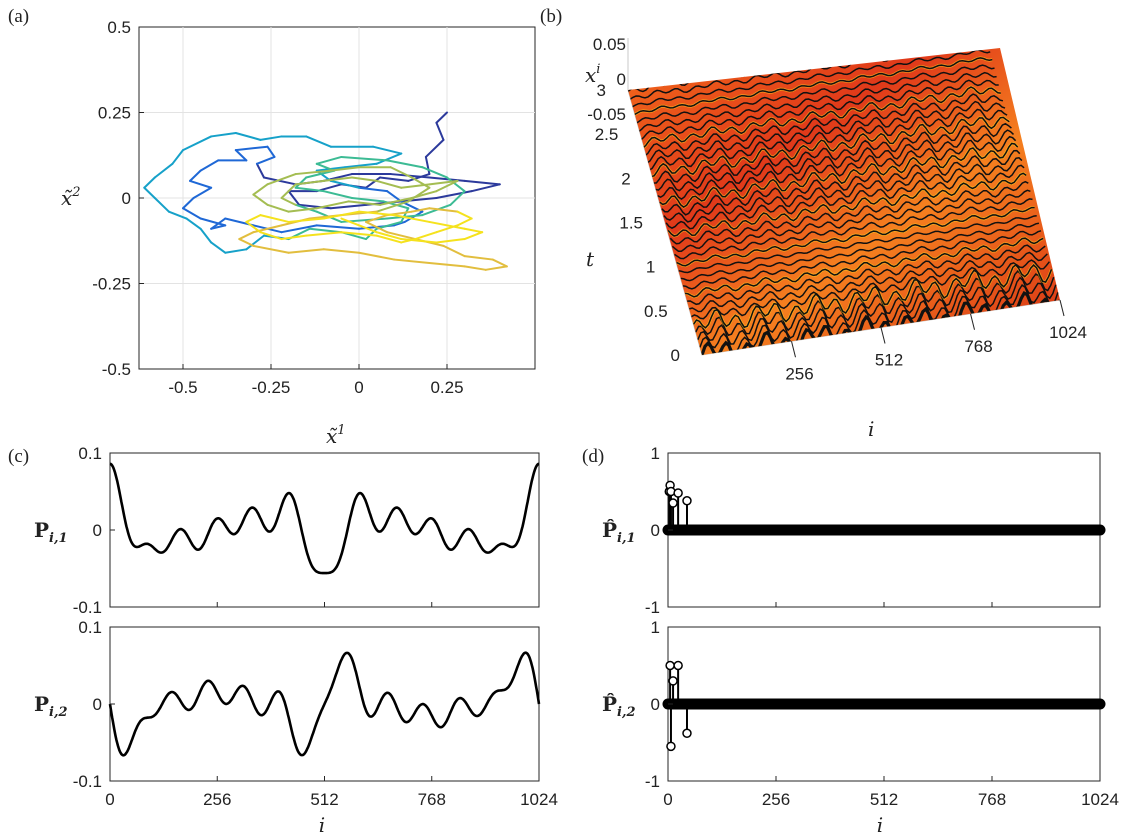 The image size is (1130, 839). What do you see at coordinates (656, 311) in the screenshot?
I see `panel-b-ytick-label: 0.5` at bounding box center [656, 311].